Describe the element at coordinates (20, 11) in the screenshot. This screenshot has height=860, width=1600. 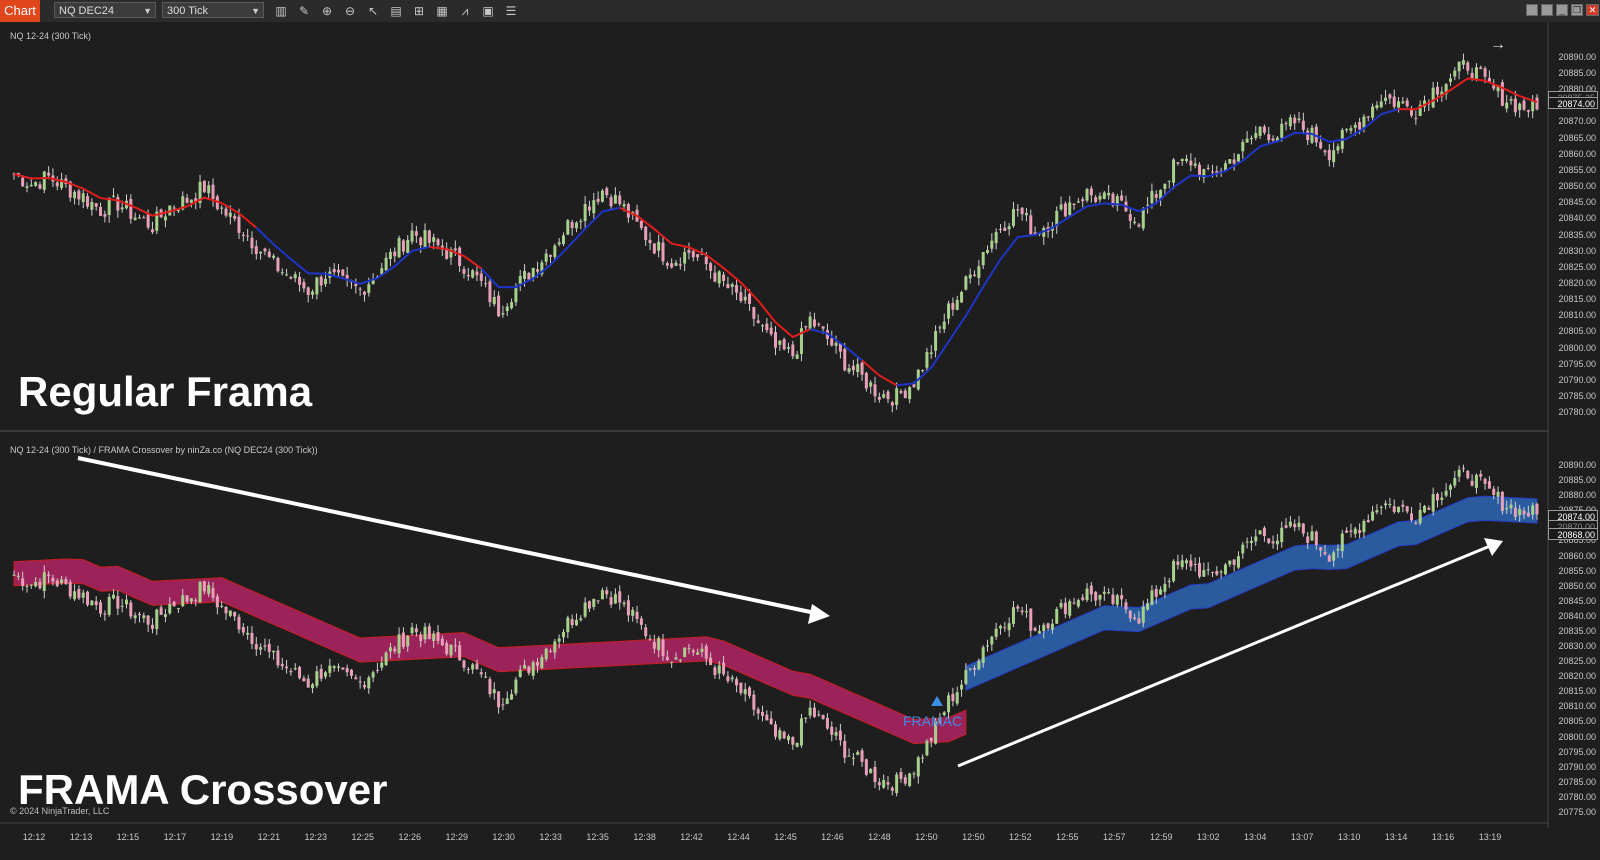
I see `chart-tab: Chart` at that location.